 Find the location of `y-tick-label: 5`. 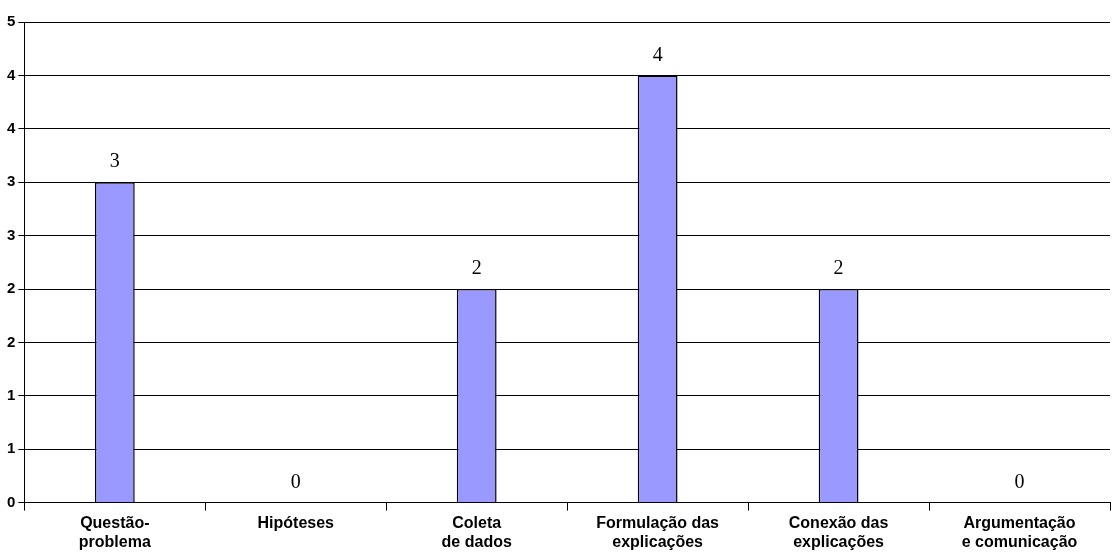

y-tick-label: 5 is located at coordinates (11, 21).